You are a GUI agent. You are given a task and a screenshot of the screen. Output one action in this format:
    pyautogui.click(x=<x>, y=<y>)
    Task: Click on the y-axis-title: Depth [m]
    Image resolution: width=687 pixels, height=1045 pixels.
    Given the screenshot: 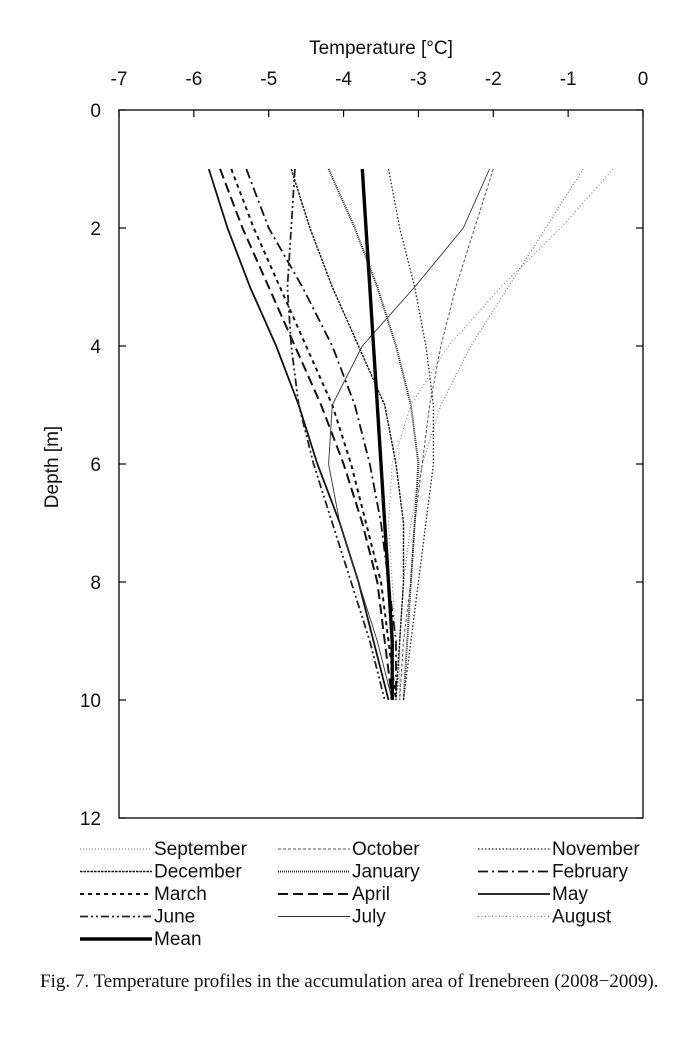 What is the action you would take?
    pyautogui.click(x=52, y=467)
    